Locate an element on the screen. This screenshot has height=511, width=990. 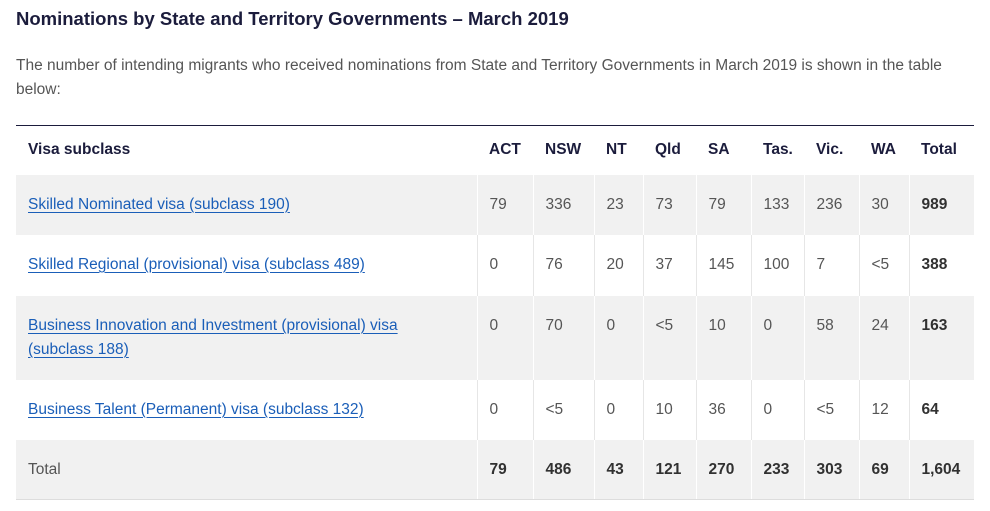
cell-nt: 20 is located at coordinates (618, 265).